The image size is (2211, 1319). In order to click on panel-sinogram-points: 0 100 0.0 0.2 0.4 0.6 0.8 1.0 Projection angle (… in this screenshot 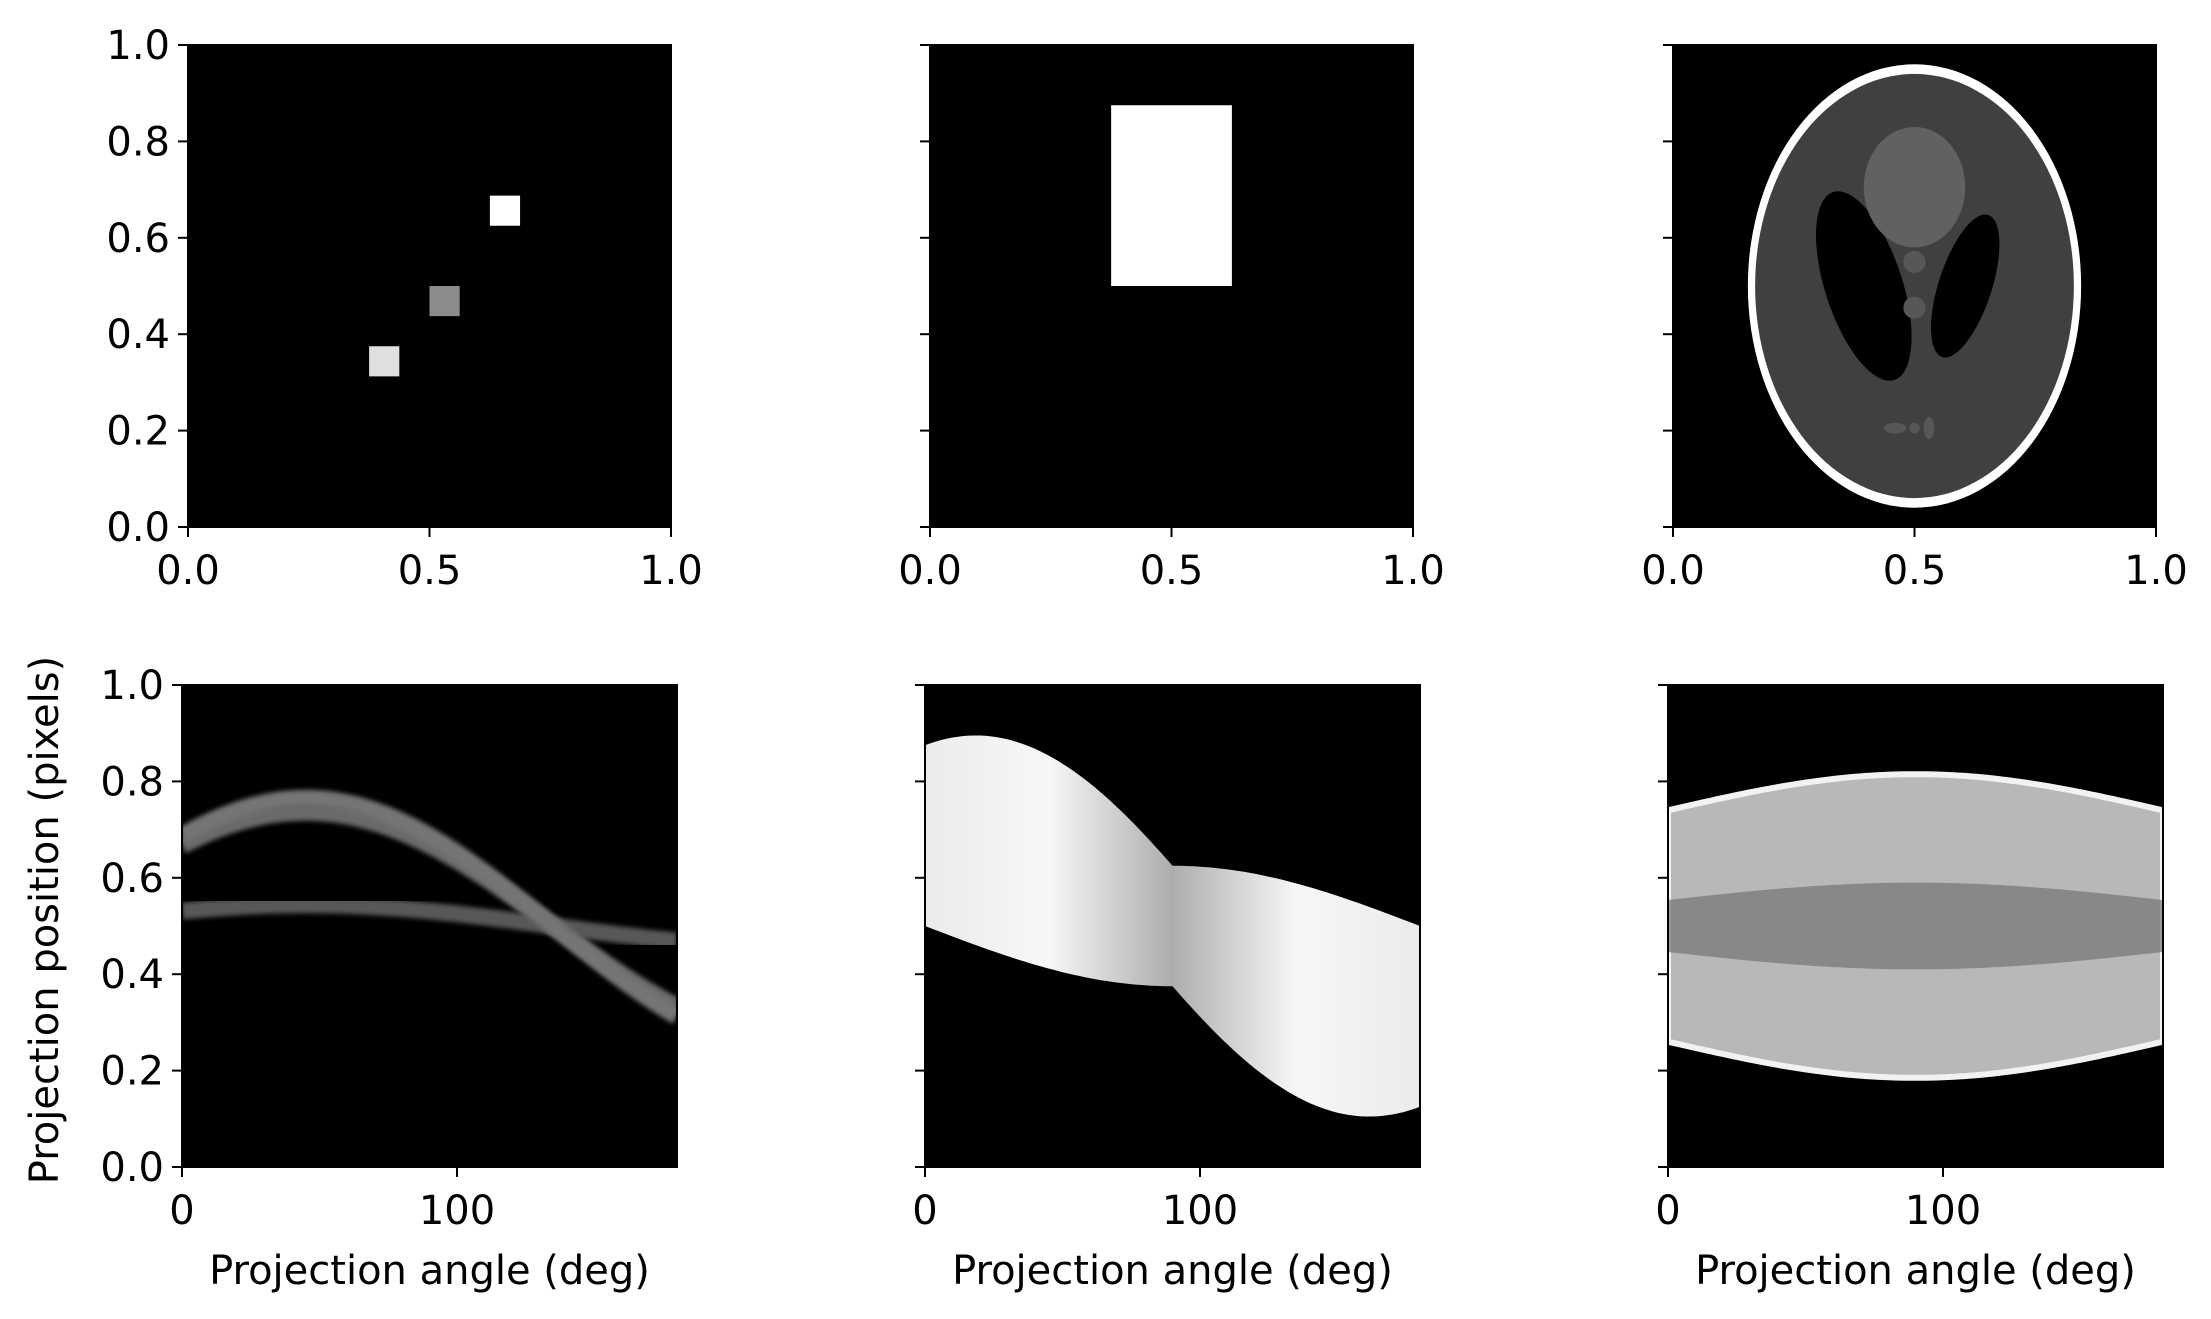, I will do `click(389, 978)`.